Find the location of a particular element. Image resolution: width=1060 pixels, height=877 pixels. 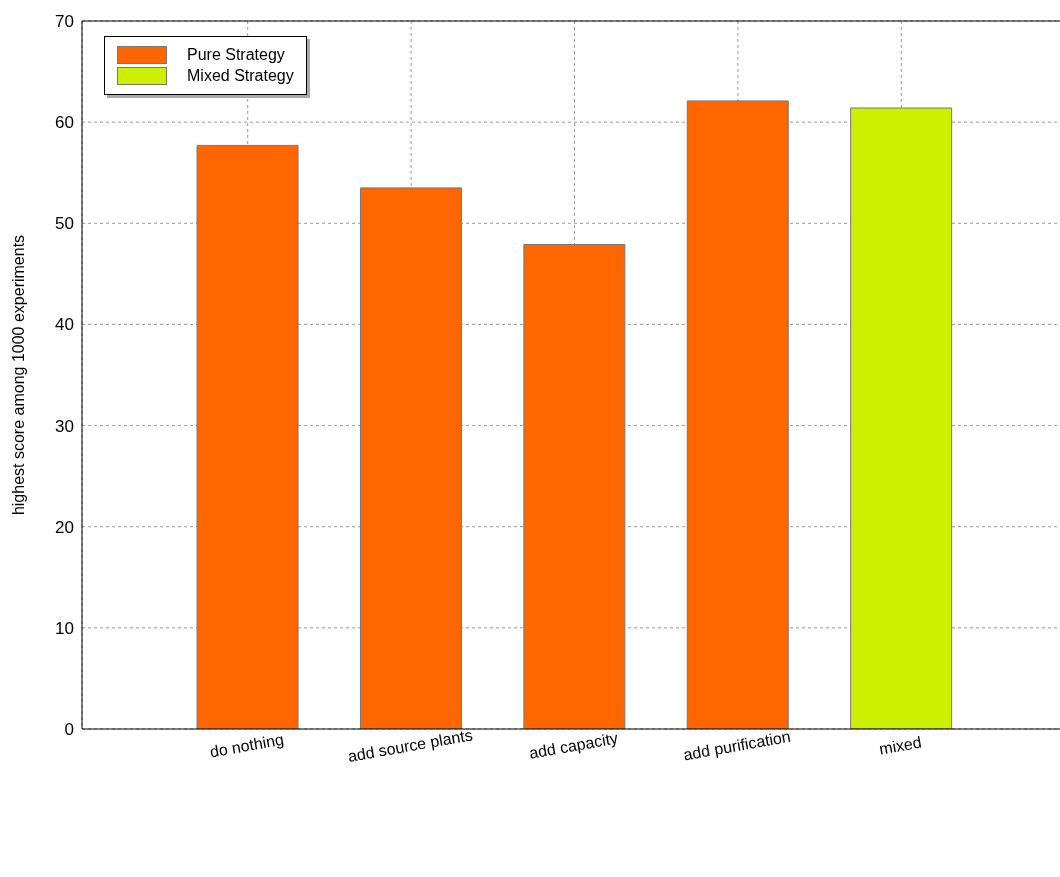

y-tick-label: 20 is located at coordinates (64, 527).